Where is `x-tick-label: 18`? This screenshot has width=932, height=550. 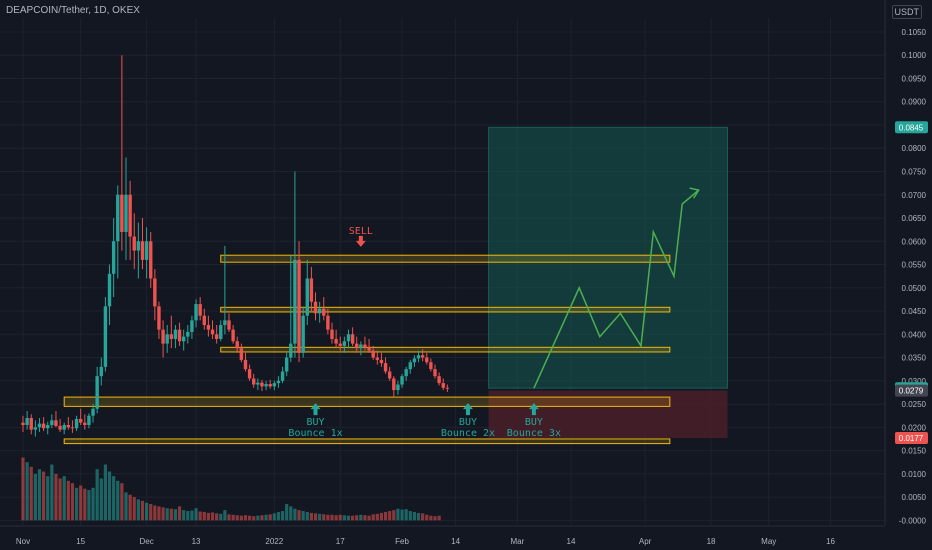
x-tick-label: 18 is located at coordinates (711, 541).